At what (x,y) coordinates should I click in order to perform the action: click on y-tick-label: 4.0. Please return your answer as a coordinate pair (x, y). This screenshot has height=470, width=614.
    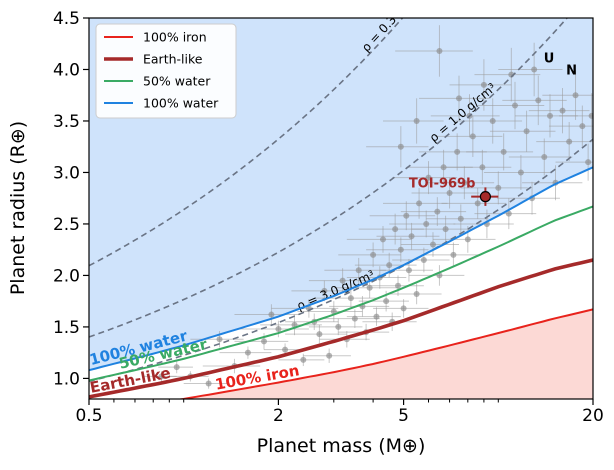
    Looking at the image, I should click on (66, 70).